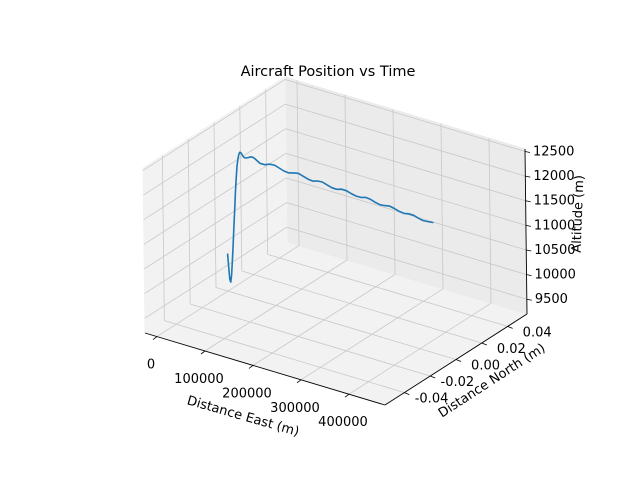  Describe the element at coordinates (551, 299) in the screenshot. I see `z-tick-label: 9500` at that location.